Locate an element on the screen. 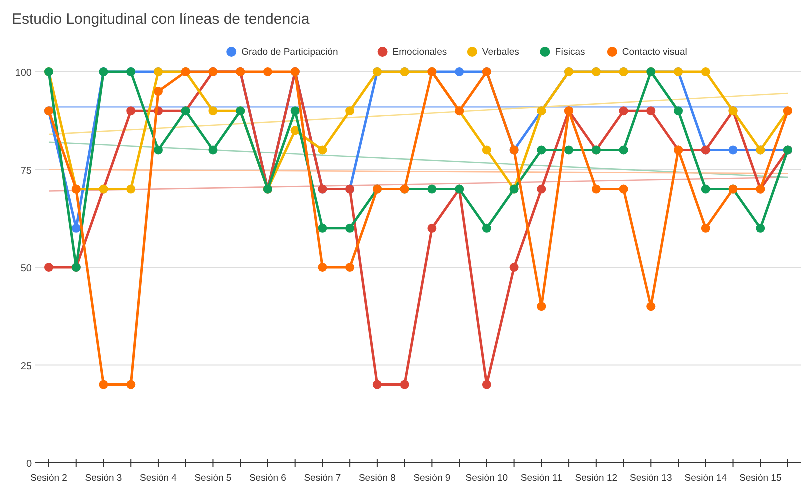 The height and width of the screenshot is (483, 801). legend-label: Grado de Participación is located at coordinates (290, 52).